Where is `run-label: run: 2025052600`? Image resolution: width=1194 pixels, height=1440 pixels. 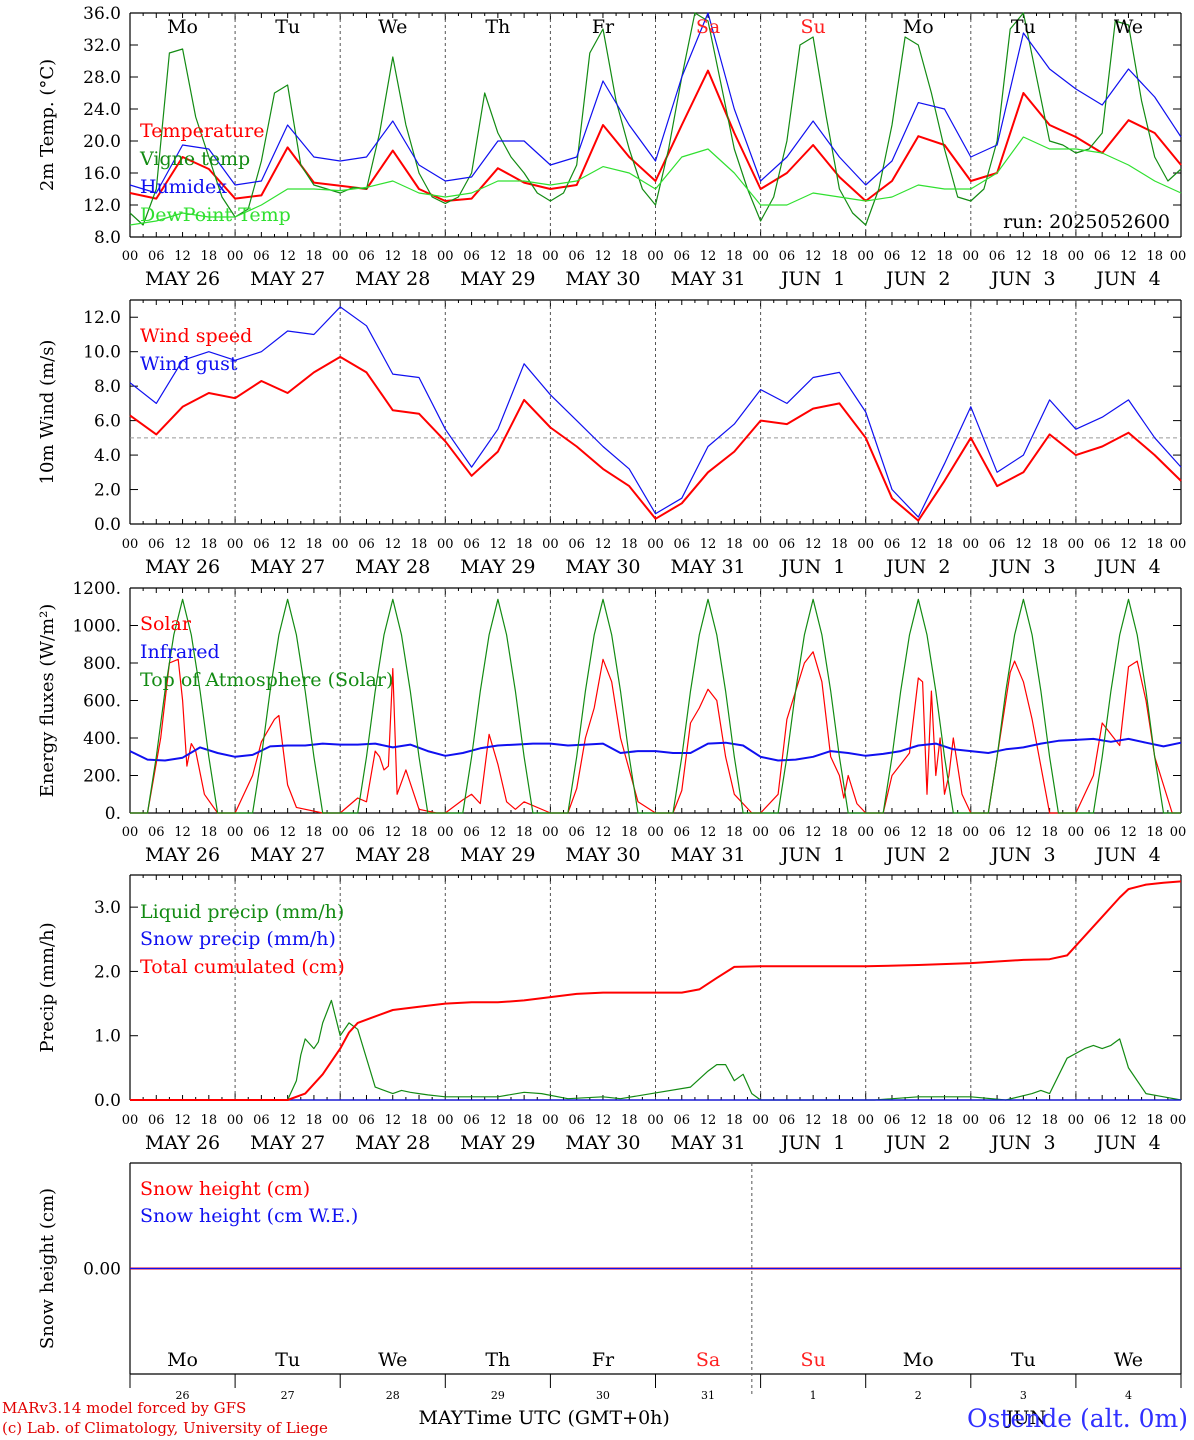
run-label: run: 2025052600 is located at coordinates (1086, 222).